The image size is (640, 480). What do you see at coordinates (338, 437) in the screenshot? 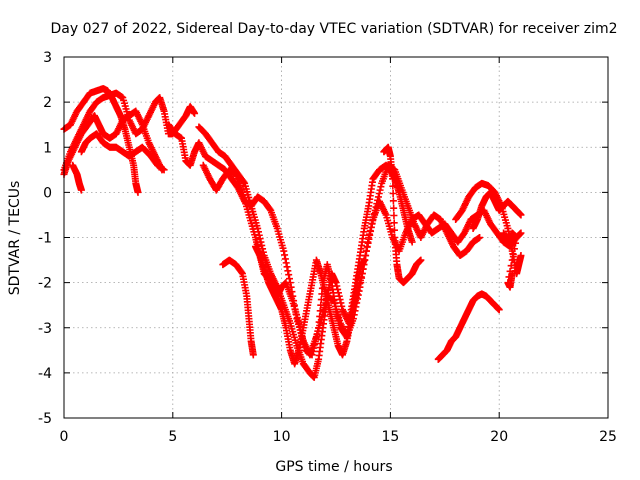
I see `x-tick-labels: 0 5 10 15 20 25` at bounding box center [338, 437].